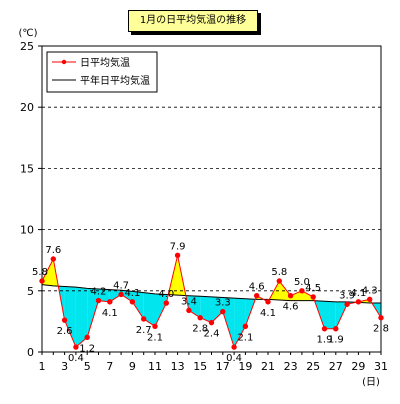 Image resolution: width=400 pixels, height=404 pixels. What do you see at coordinates (370, 290) in the screenshot?
I see `data-label: 4.3` at bounding box center [370, 290].